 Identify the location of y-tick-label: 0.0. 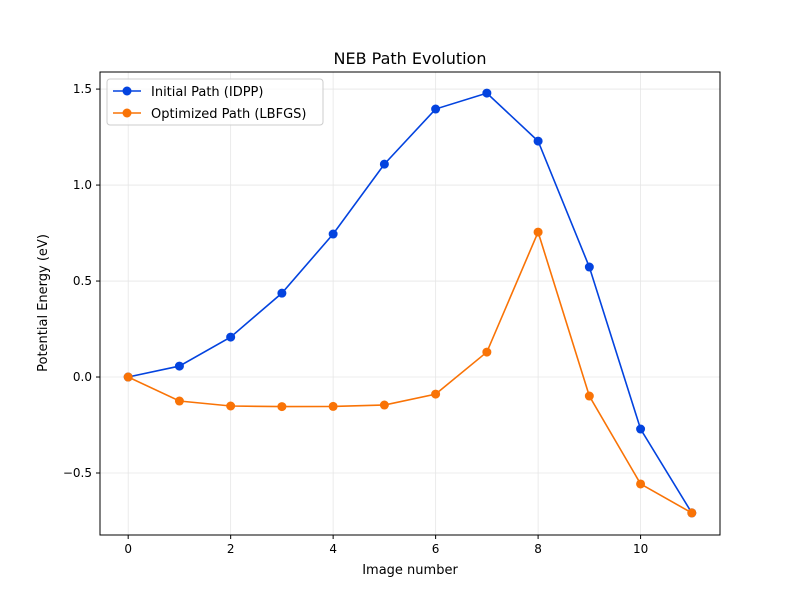
(82, 377).